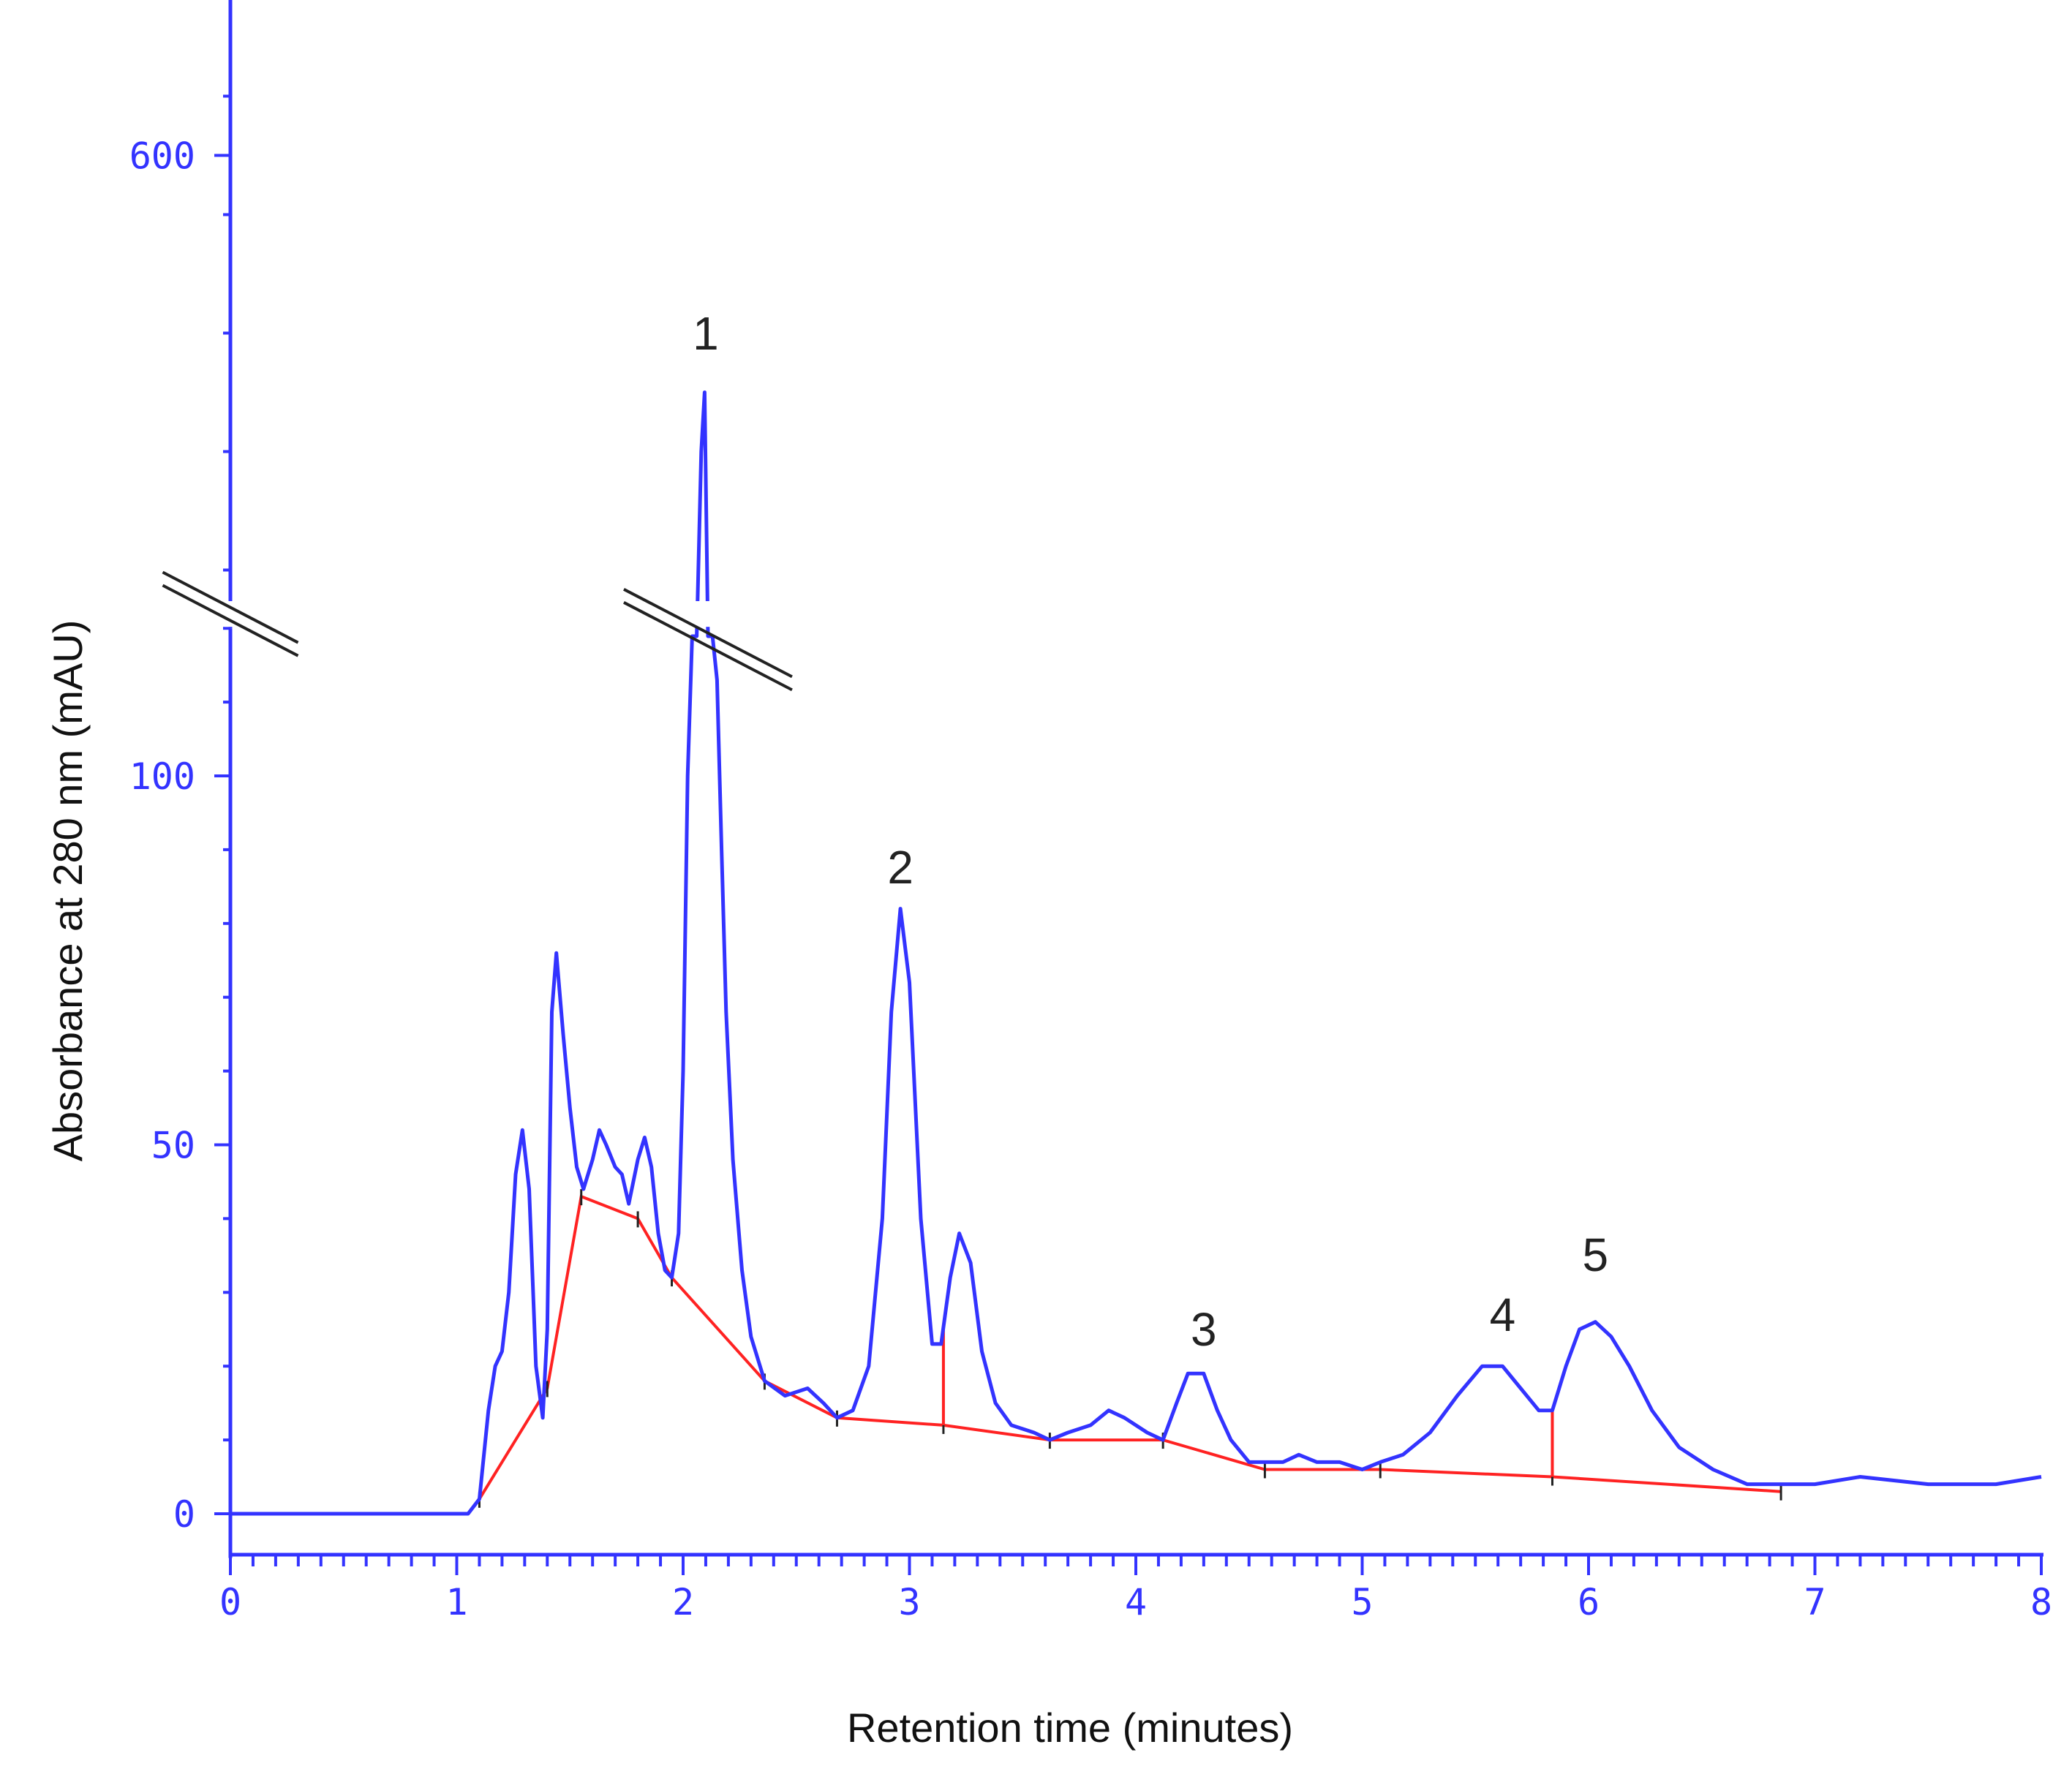 The height and width of the screenshot is (1777, 2072). Describe the element at coordinates (173, 1146) in the screenshot. I see `y-tick-label: 50` at that location.